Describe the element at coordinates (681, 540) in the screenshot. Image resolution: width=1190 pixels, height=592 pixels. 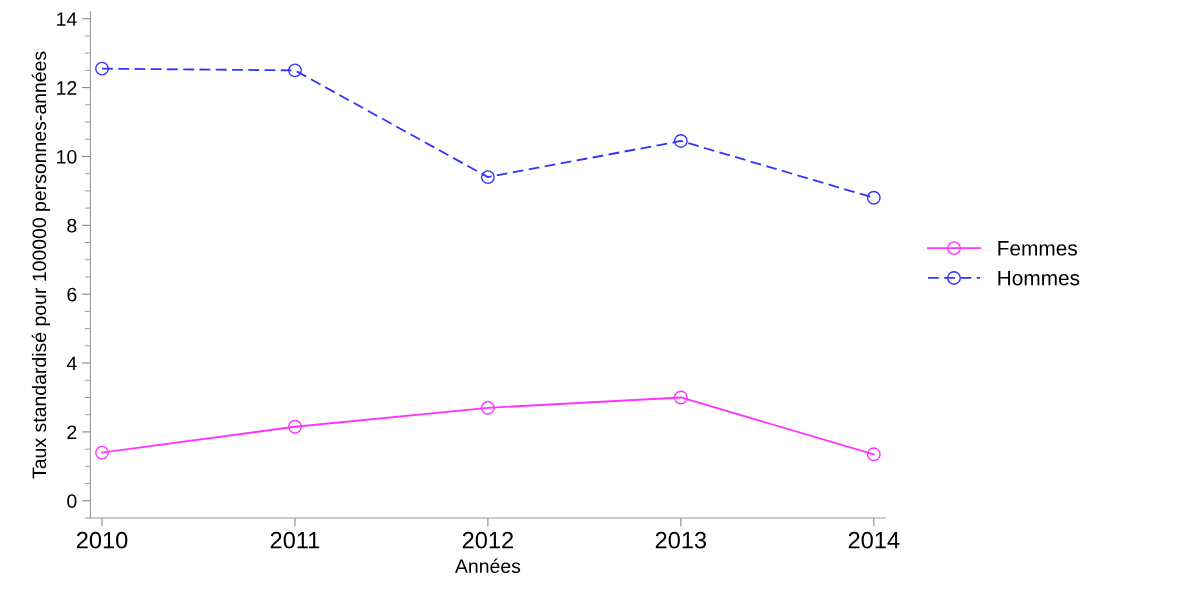
I see `x-tick-label: 2013` at that location.